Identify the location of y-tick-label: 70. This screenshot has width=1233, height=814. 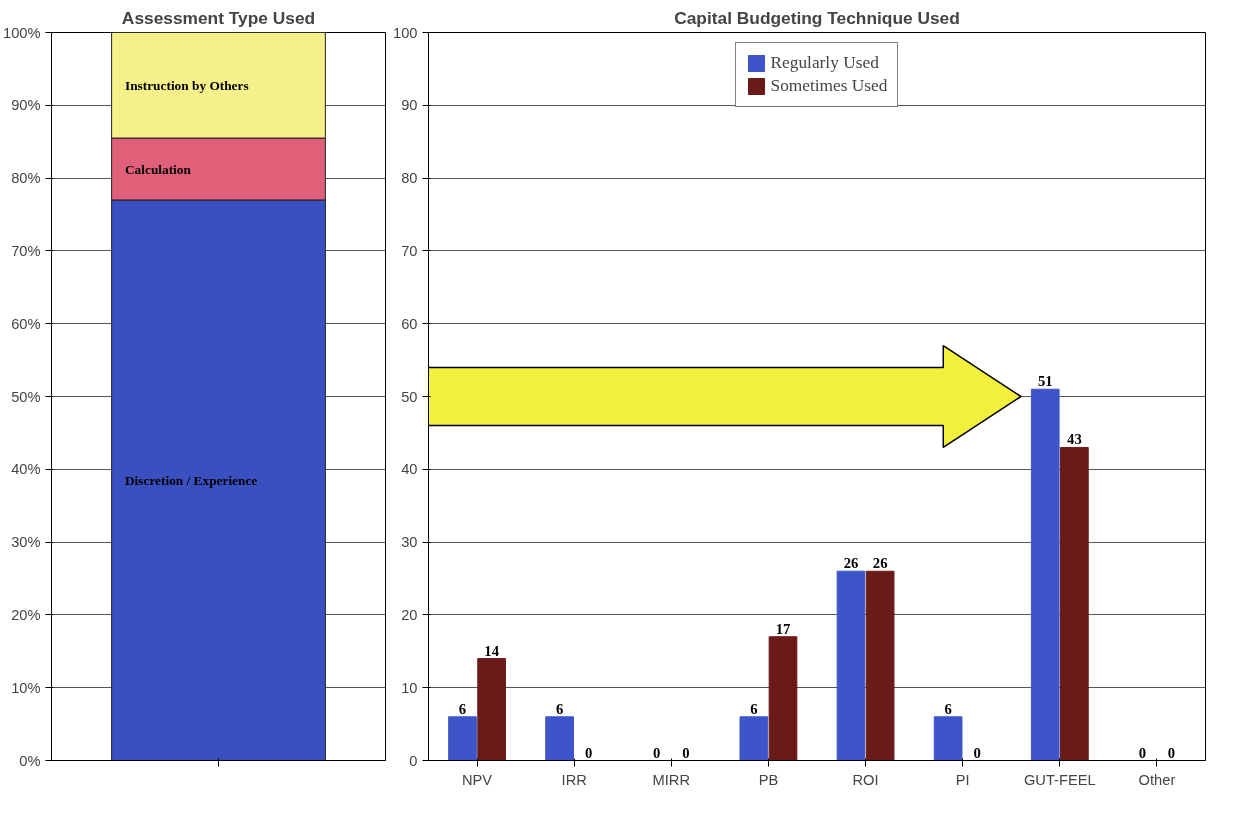
(409, 250).